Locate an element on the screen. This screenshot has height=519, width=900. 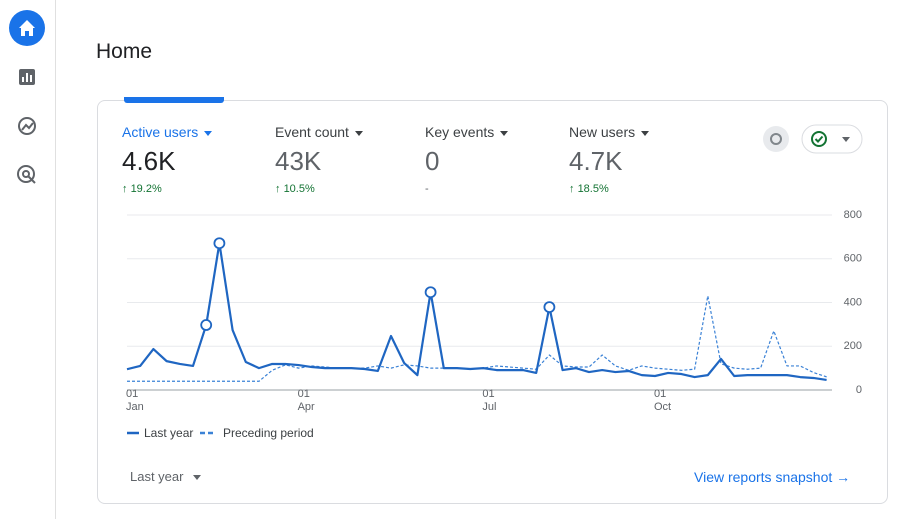
period-dropdown: Last year is located at coordinates (166, 476).